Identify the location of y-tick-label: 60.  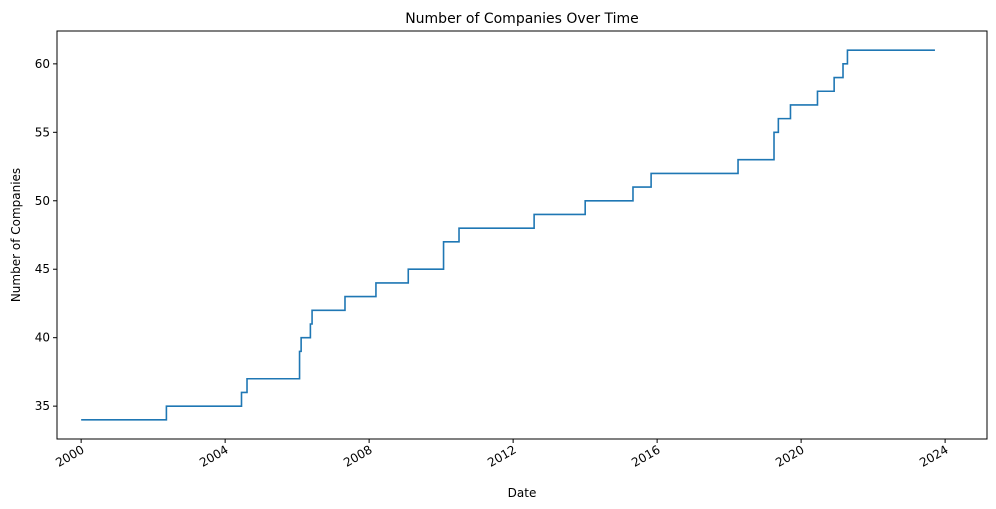
(42, 64).